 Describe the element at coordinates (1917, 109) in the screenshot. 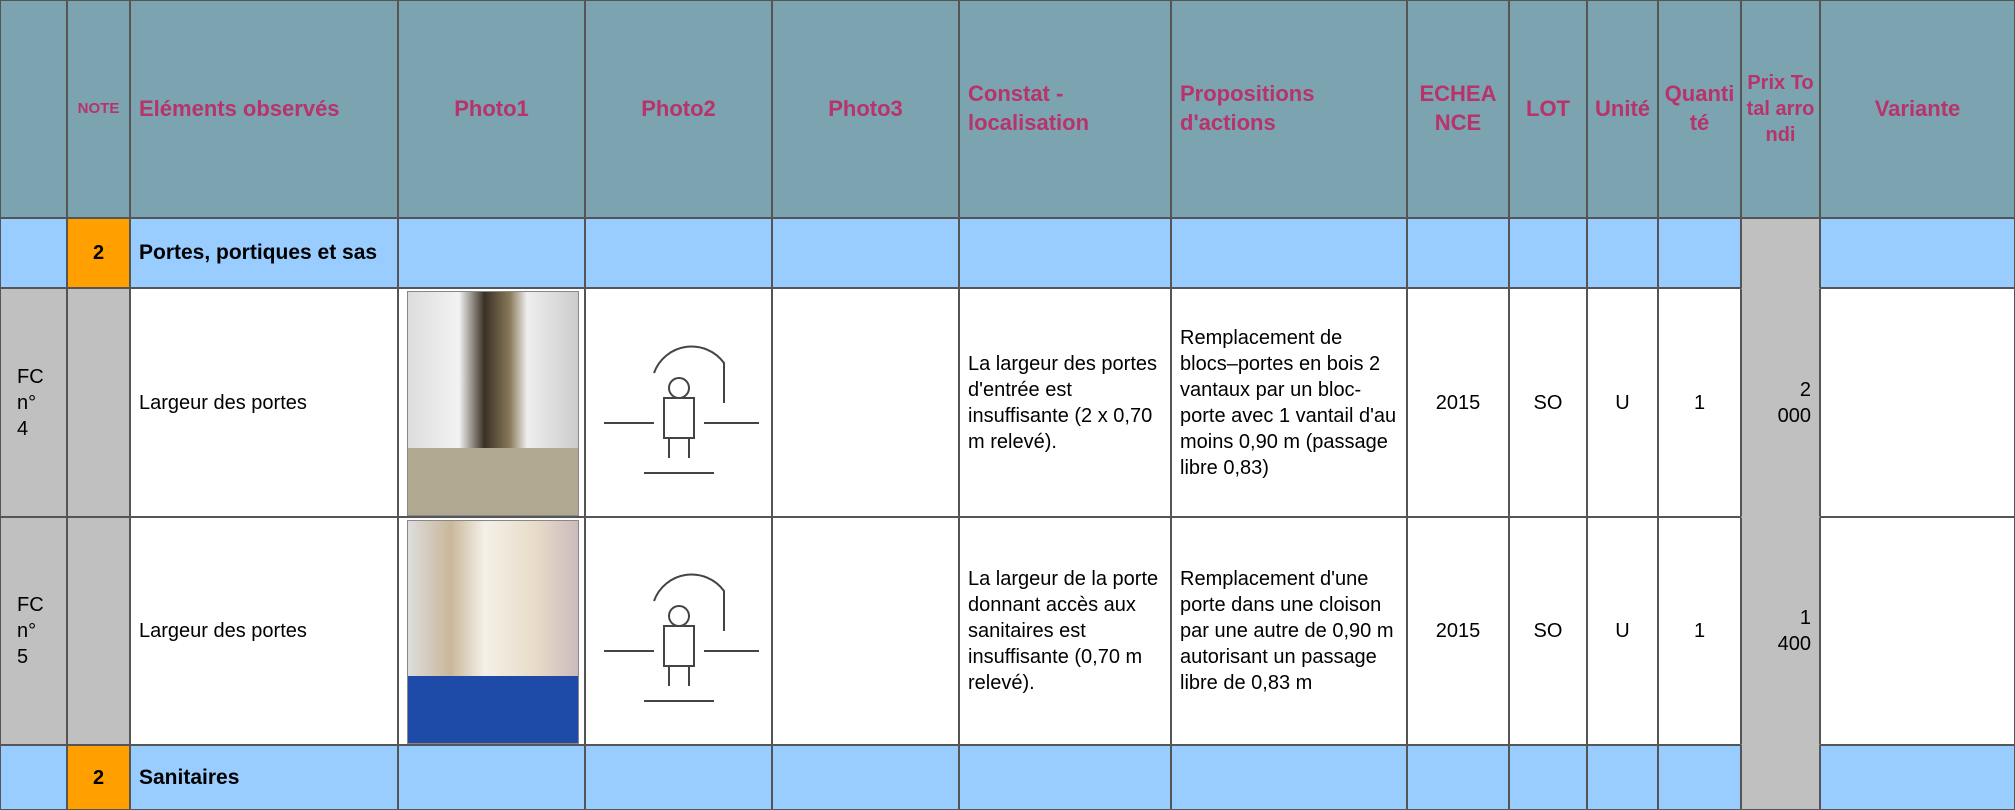

I see `header-cell: Variante` at that location.